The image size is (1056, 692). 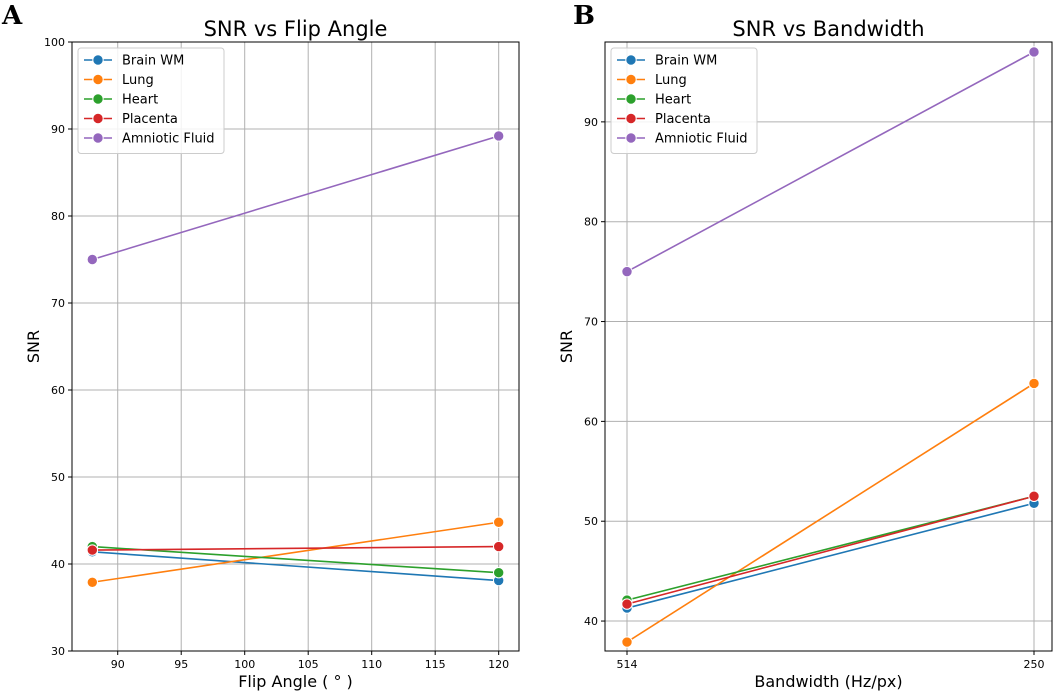 I want to click on x-tick-label: 100, so click(x=244, y=664).